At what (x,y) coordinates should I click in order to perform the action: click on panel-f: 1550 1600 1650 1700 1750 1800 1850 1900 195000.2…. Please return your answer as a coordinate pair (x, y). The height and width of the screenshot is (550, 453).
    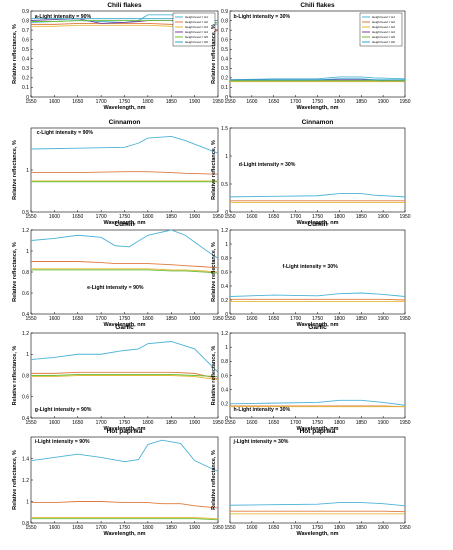
    Looking at the image, I should click on (311, 274).